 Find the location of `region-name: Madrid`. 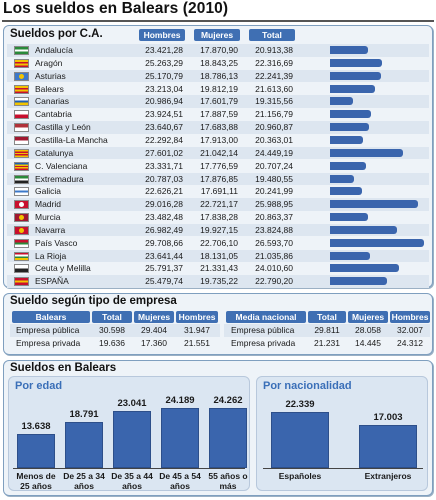

region-name: Madrid is located at coordinates (48, 204).